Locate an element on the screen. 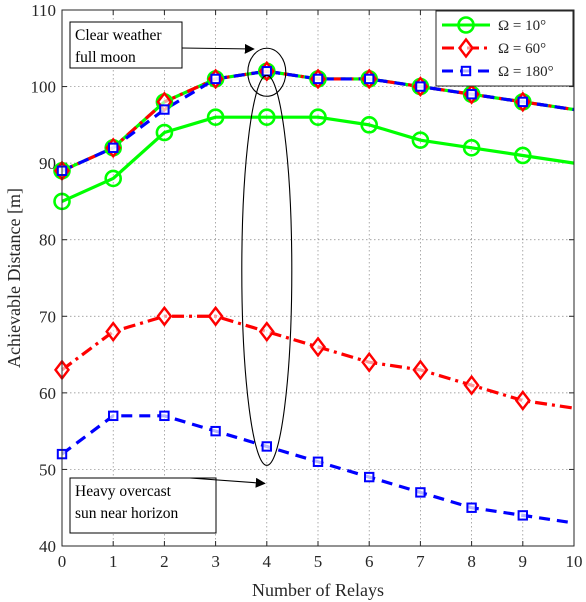 This screenshot has width=586, height=602. y-tick-label: 40 is located at coordinates (47, 546).